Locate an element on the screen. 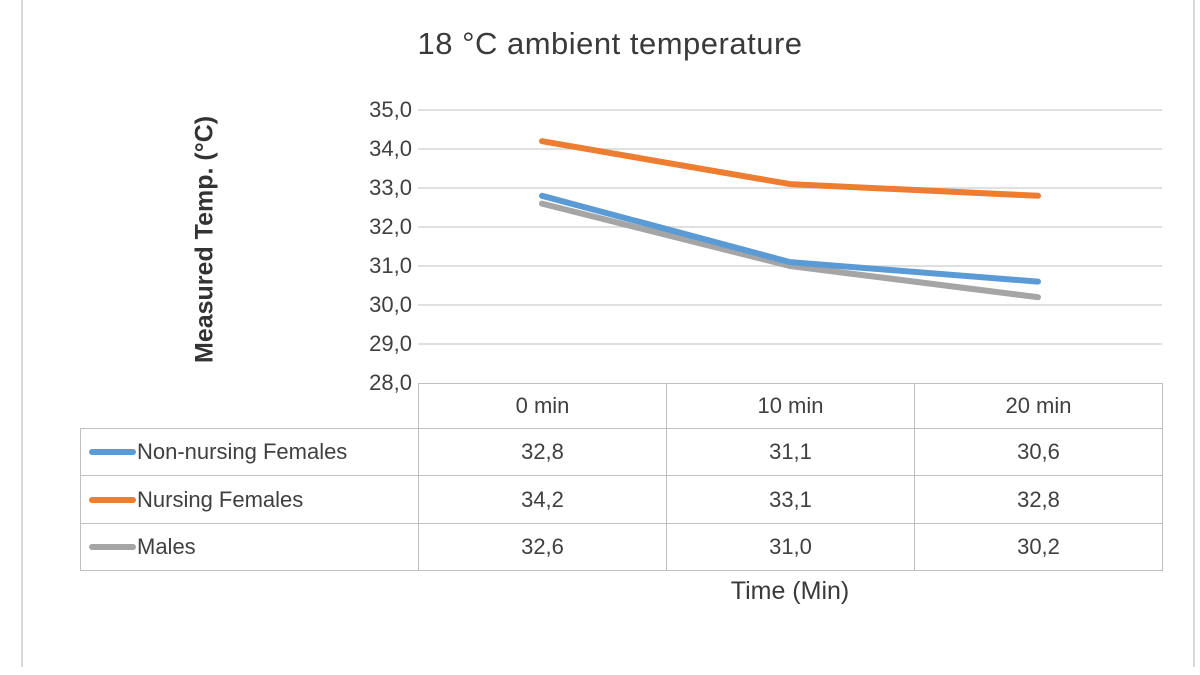  value-cell: 31,1 is located at coordinates (790, 452).